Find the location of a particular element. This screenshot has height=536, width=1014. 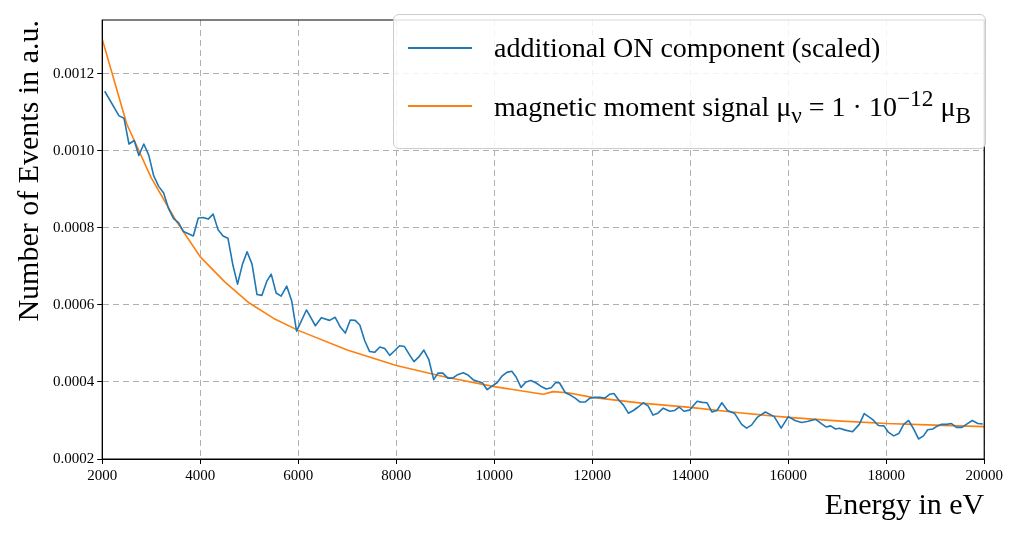

x-tick-label: 20000 is located at coordinates (984, 474).